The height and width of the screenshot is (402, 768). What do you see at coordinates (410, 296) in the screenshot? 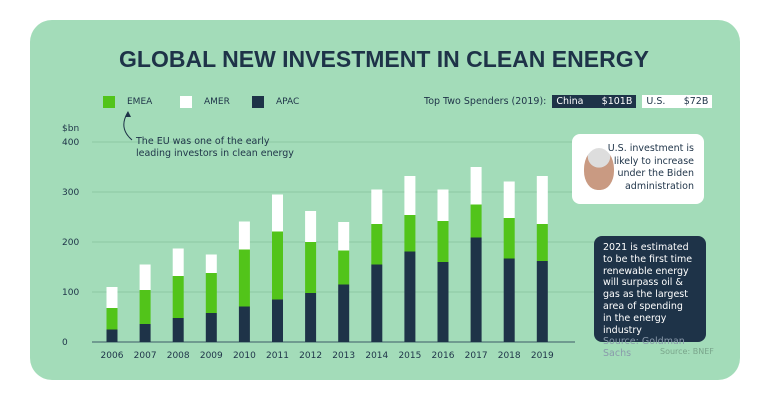
I see `bar-apac-2015` at bounding box center [410, 296].